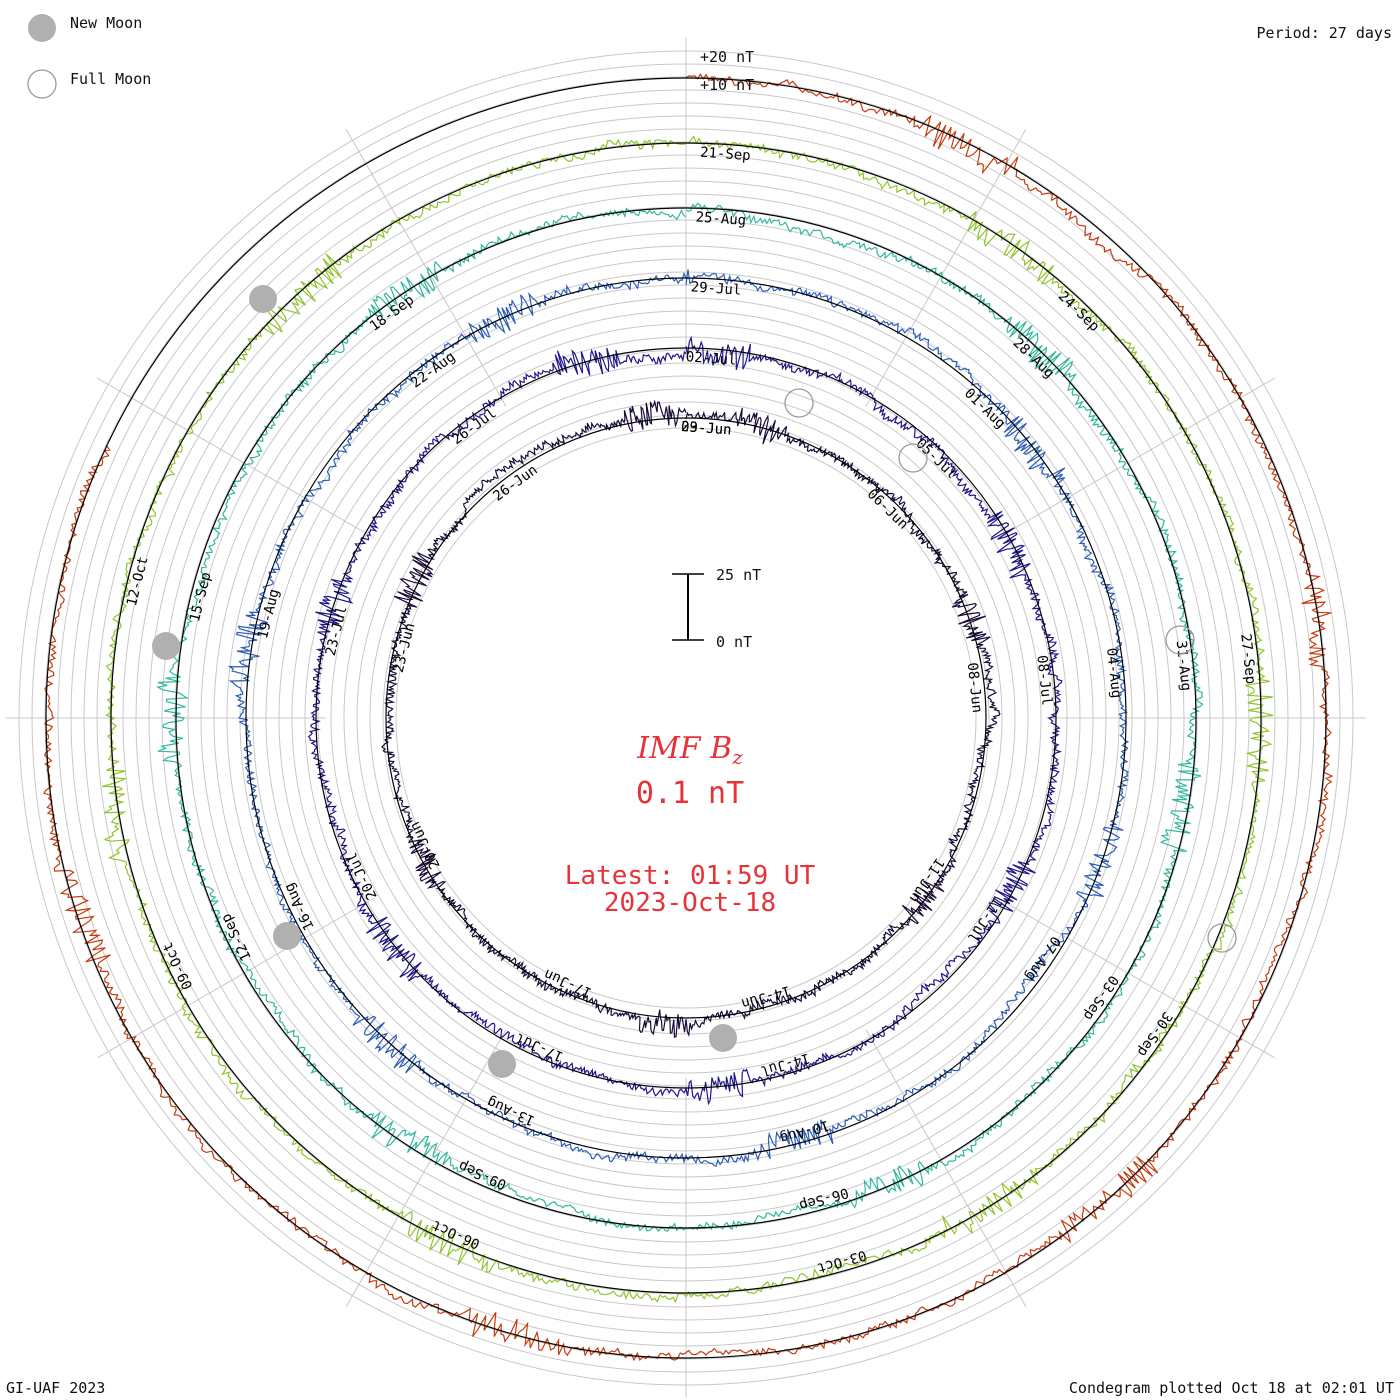 Image resolution: width=1400 pixels, height=1400 pixels. What do you see at coordinates (110, 79) in the screenshot?
I see `full-moon-label: Full Moon` at bounding box center [110, 79].